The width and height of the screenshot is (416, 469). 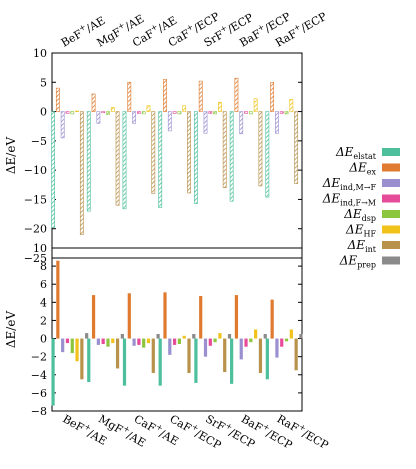 I want to click on legend-swatch-ind_MF, so click(x=391, y=183).